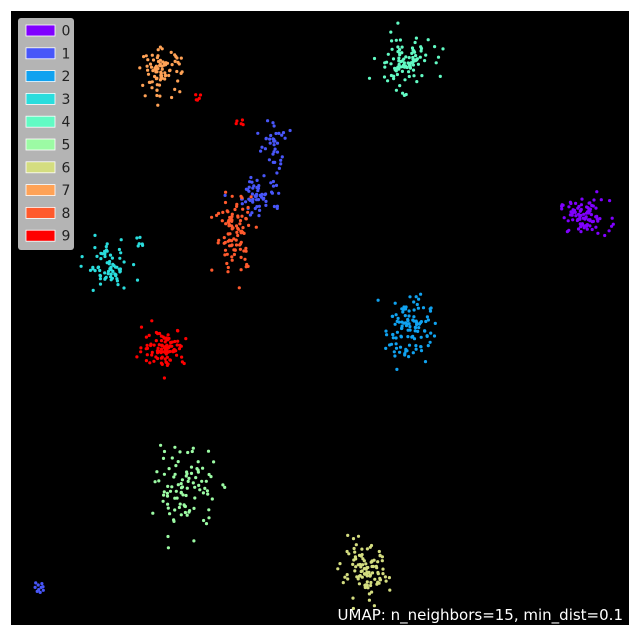 This screenshot has height=636, width=640. I want to click on legend-label-3: 3, so click(66, 100).